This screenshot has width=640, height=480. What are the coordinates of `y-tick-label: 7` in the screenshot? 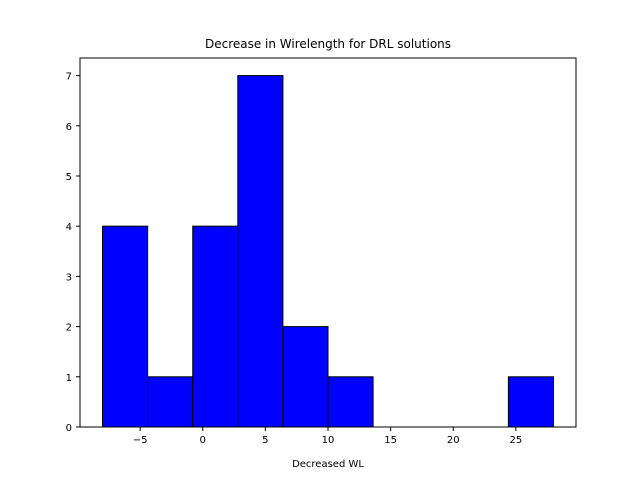 It's located at (69, 77).